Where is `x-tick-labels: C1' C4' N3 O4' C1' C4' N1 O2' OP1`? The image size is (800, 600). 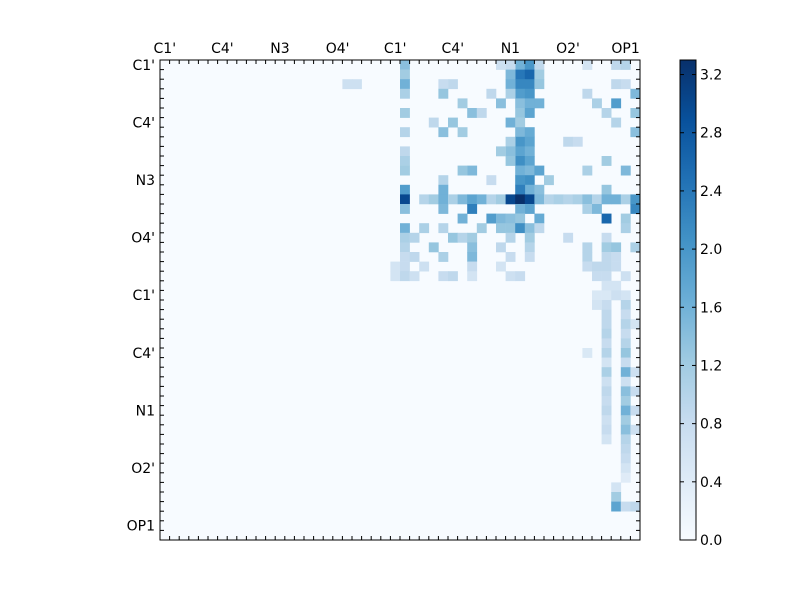 x-tick-labels: C1' C4' N3 O4' C1' C4' N1 O2' OP1 is located at coordinates (397, 49).